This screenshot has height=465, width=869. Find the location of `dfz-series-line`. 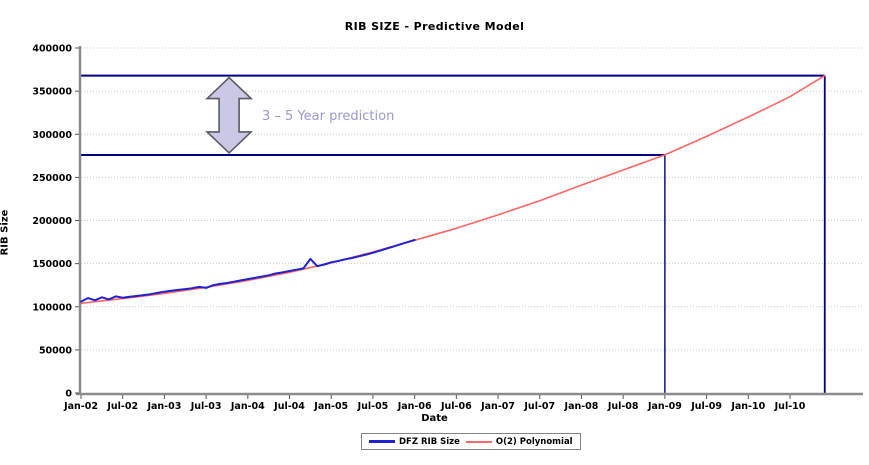

dfz-series-line is located at coordinates (248, 270).